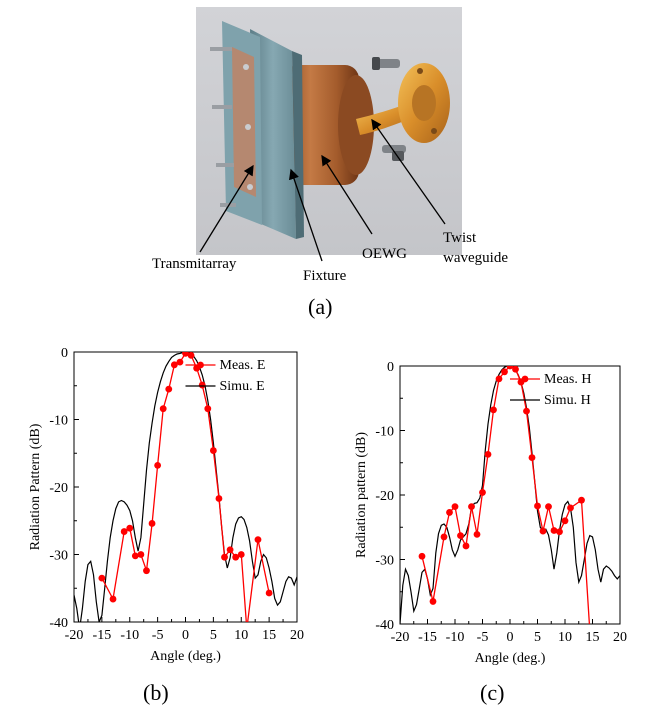 The height and width of the screenshot is (706, 645). Describe the element at coordinates (320, 306) in the screenshot. I see `caption-a: (a)` at that location.